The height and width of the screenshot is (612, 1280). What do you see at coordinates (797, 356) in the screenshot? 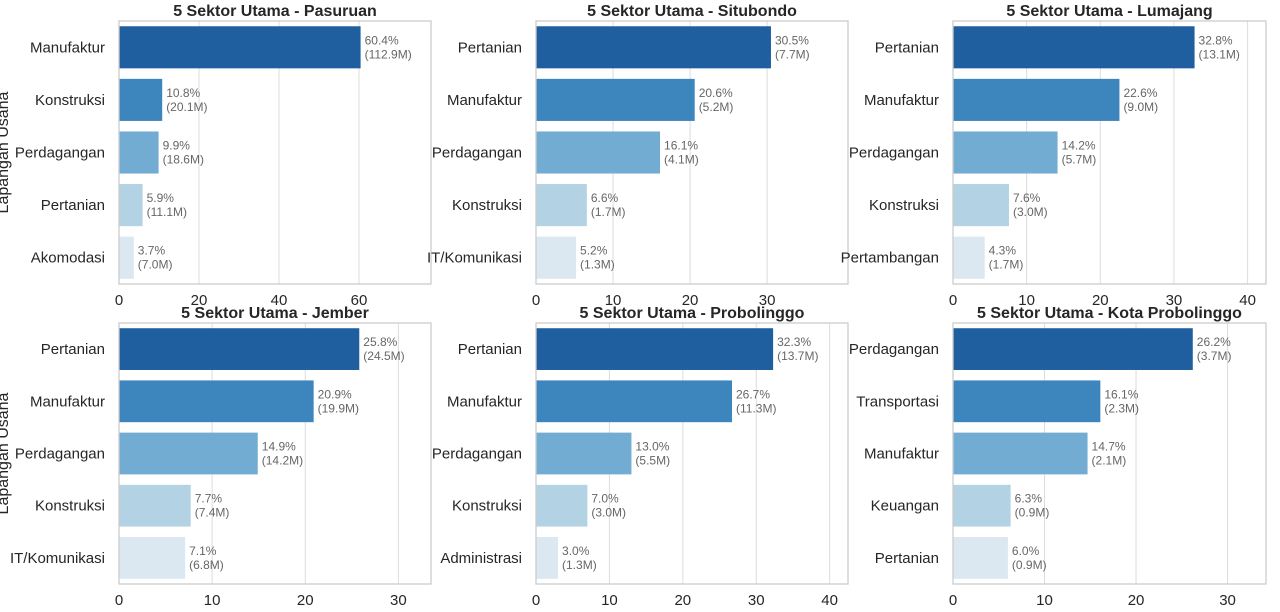
I see `bar-label-value: (13.7M)` at bounding box center [797, 356].